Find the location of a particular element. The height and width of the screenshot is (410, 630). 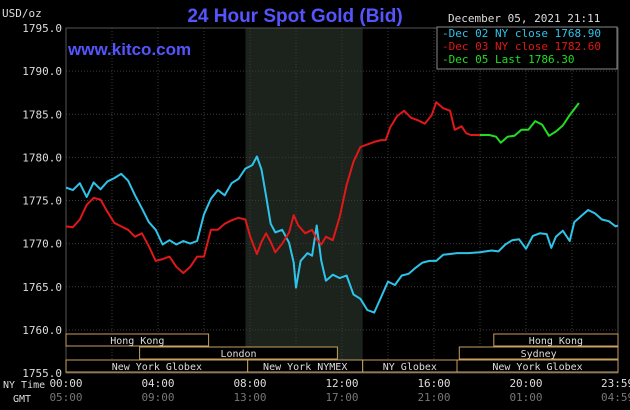

legend-box is located at coordinates (527, 48).